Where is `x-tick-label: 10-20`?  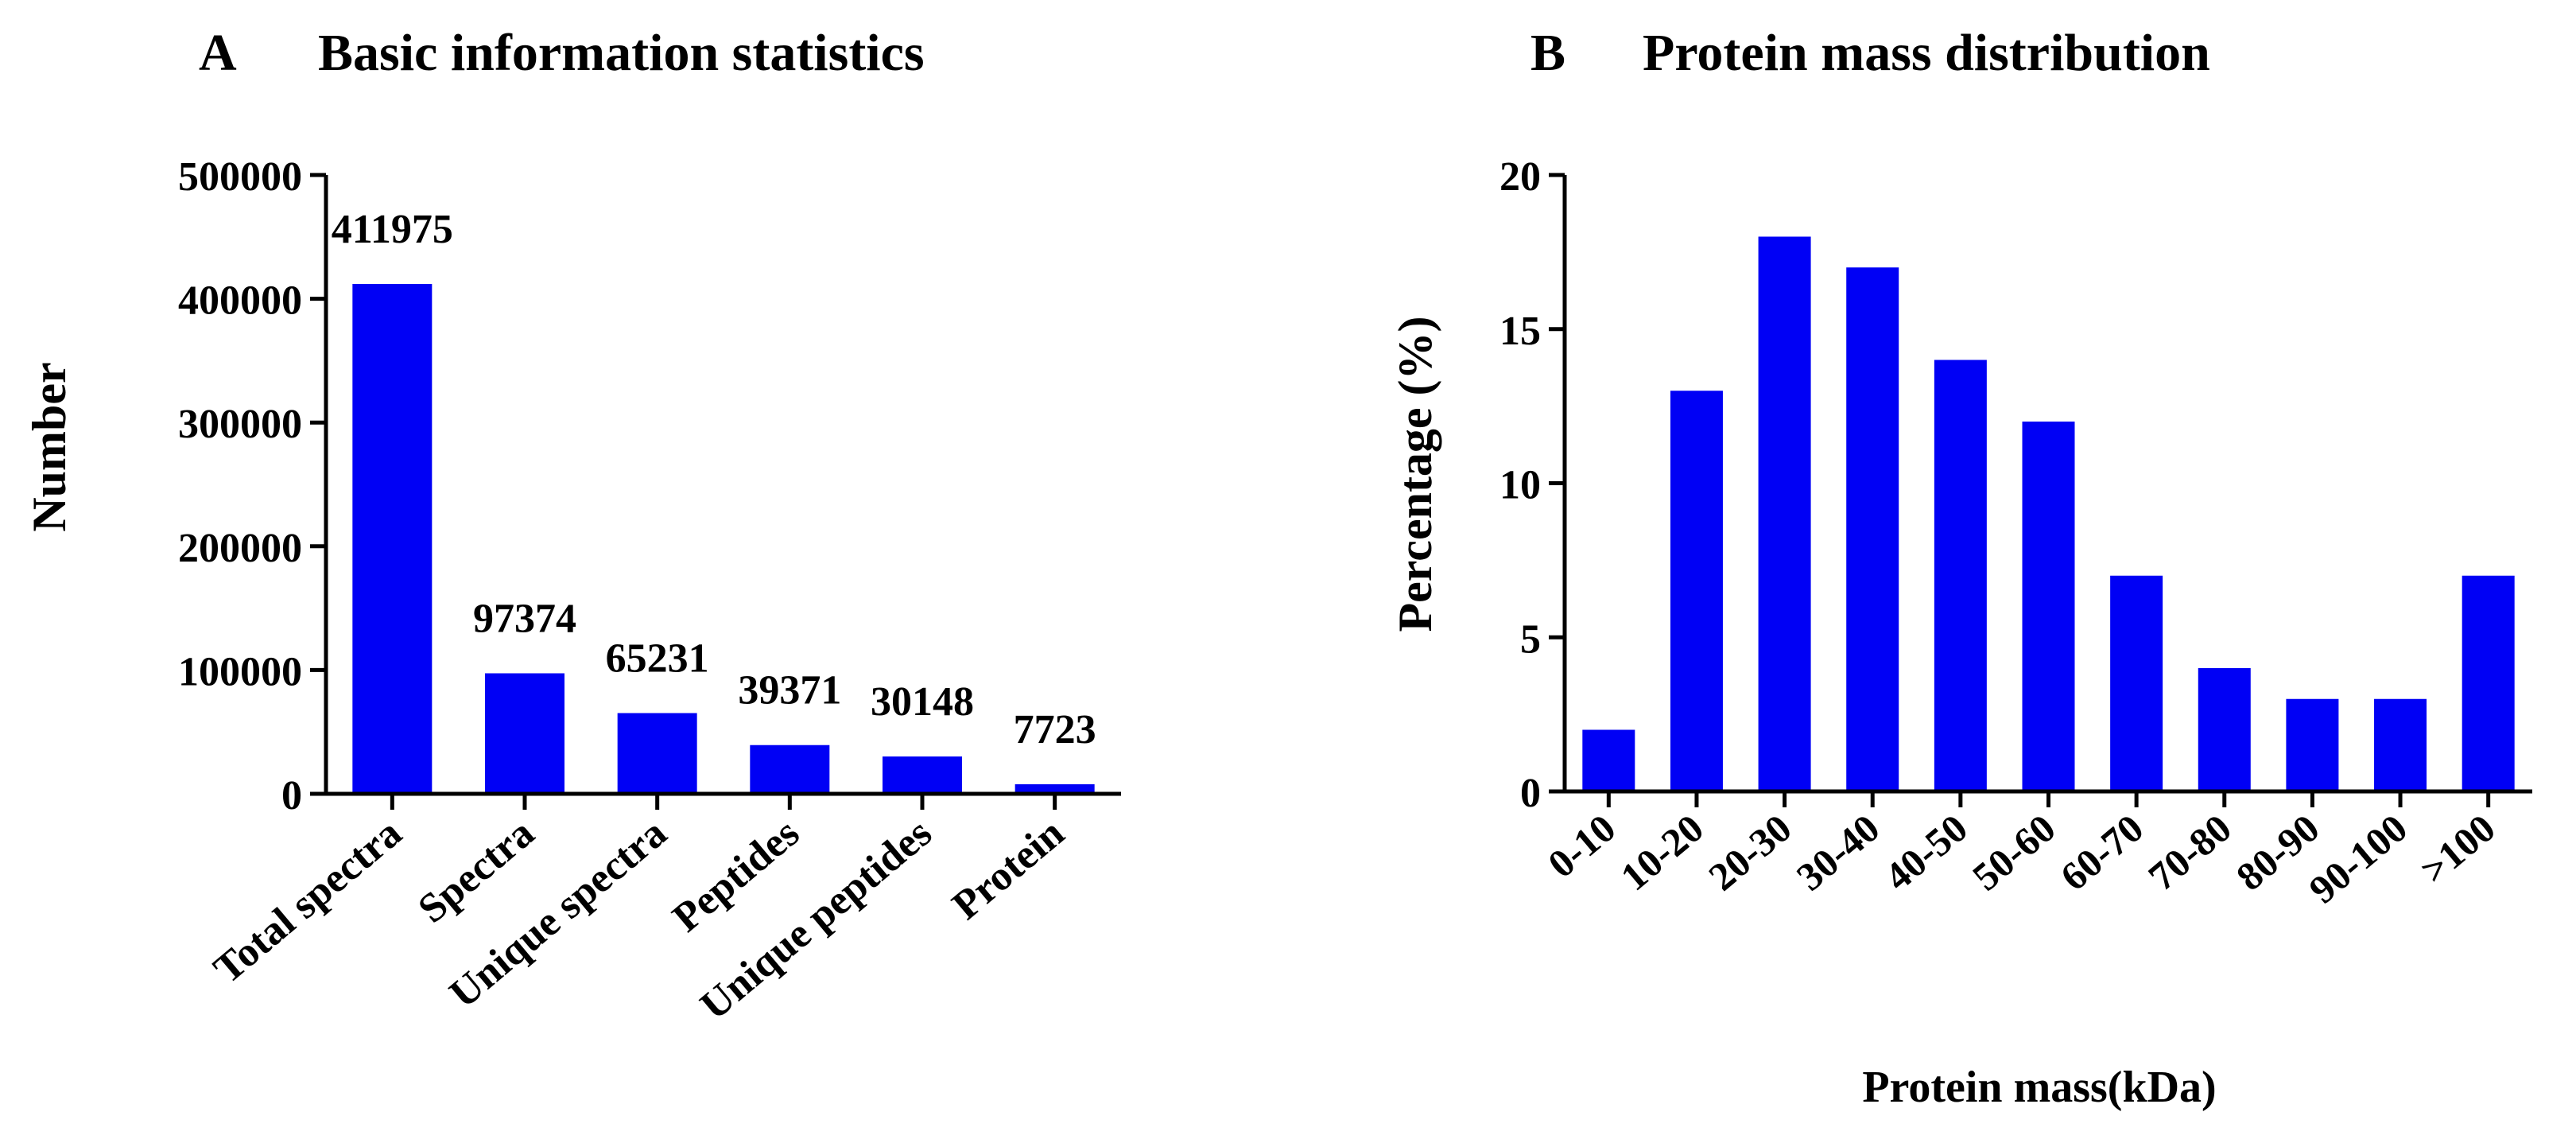
x-tick-label: 10-20 is located at coordinates (1662, 853).